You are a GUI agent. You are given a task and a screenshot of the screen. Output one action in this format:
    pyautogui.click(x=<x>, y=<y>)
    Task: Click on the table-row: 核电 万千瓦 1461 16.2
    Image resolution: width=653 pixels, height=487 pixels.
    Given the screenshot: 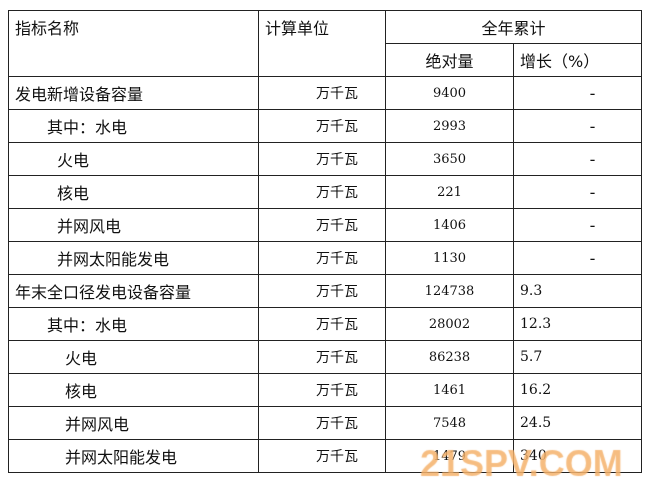 What is the action you would take?
    pyautogui.click(x=325, y=390)
    